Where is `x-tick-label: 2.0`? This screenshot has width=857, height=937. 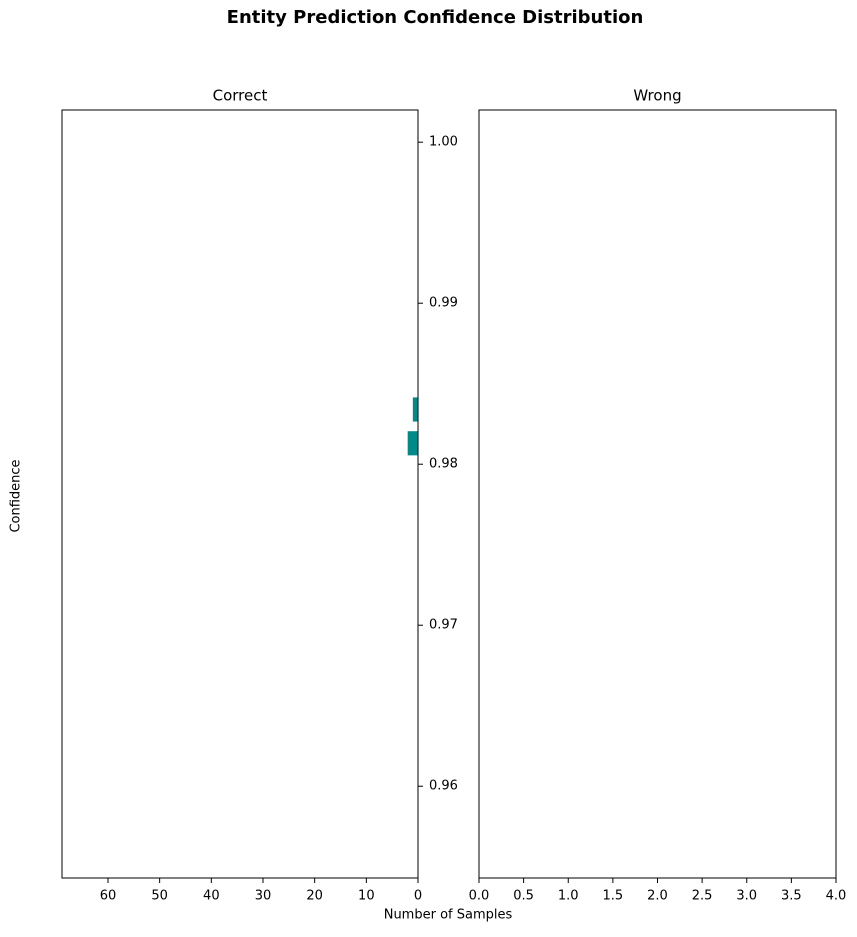
x-tick-label: 2.0 is located at coordinates (657, 896).